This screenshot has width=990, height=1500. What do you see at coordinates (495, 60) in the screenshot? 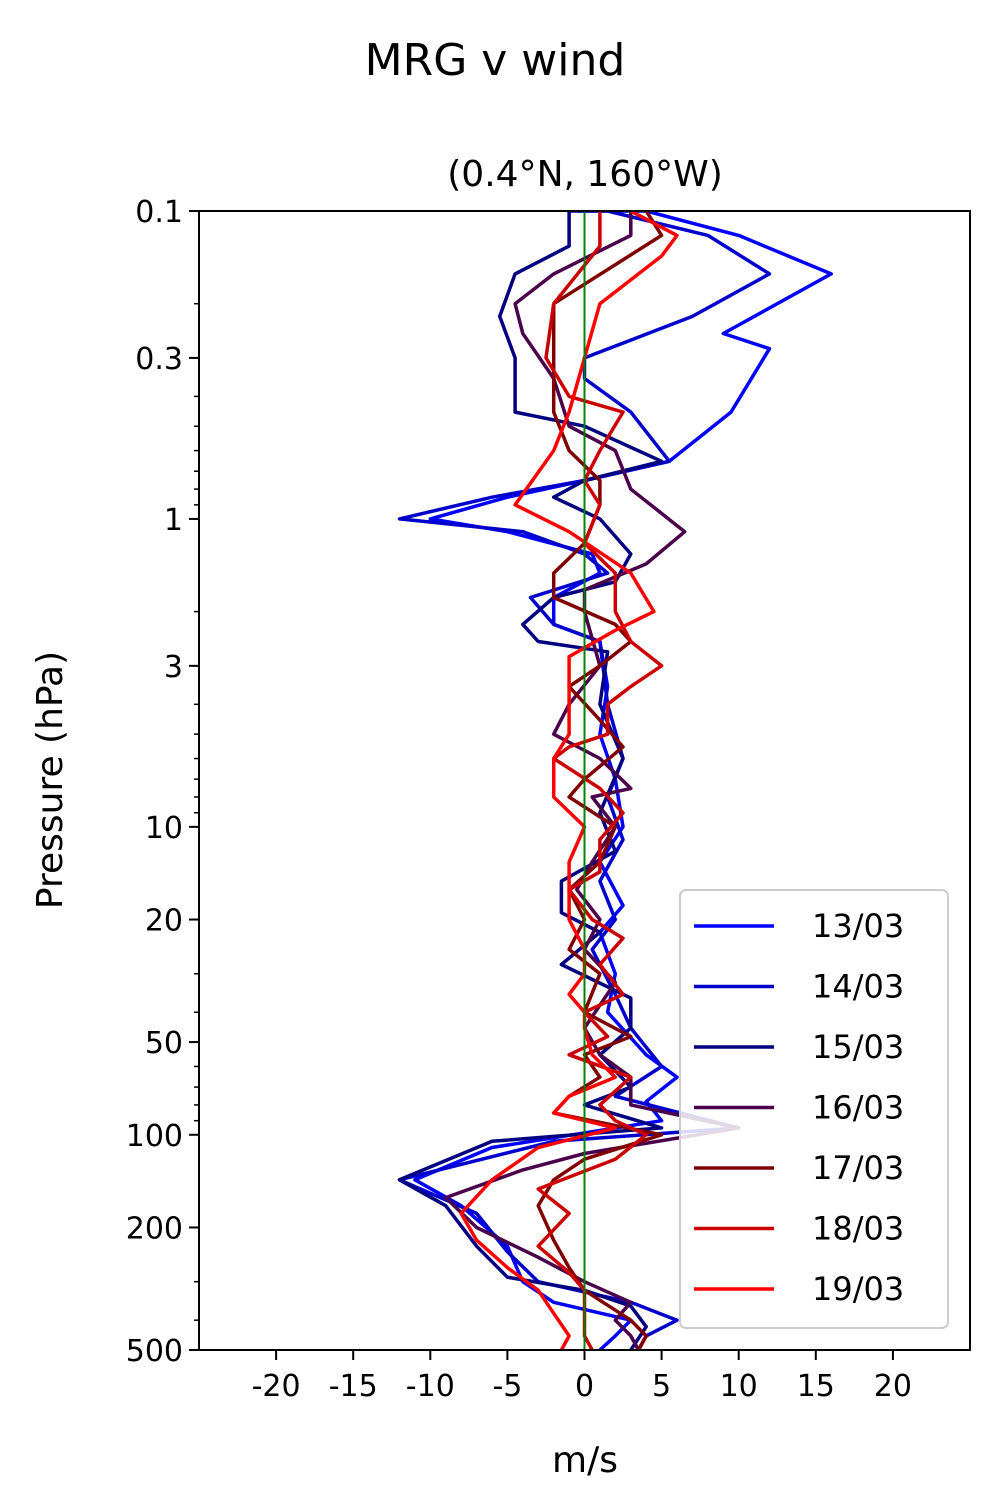
I see `chart-suptitle: MRG v wind` at bounding box center [495, 60].